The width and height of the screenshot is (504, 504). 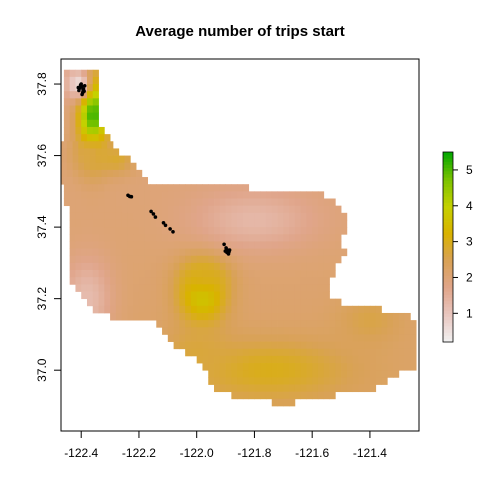 I want to click on chart-title: Average number of trips start, so click(x=240, y=31).